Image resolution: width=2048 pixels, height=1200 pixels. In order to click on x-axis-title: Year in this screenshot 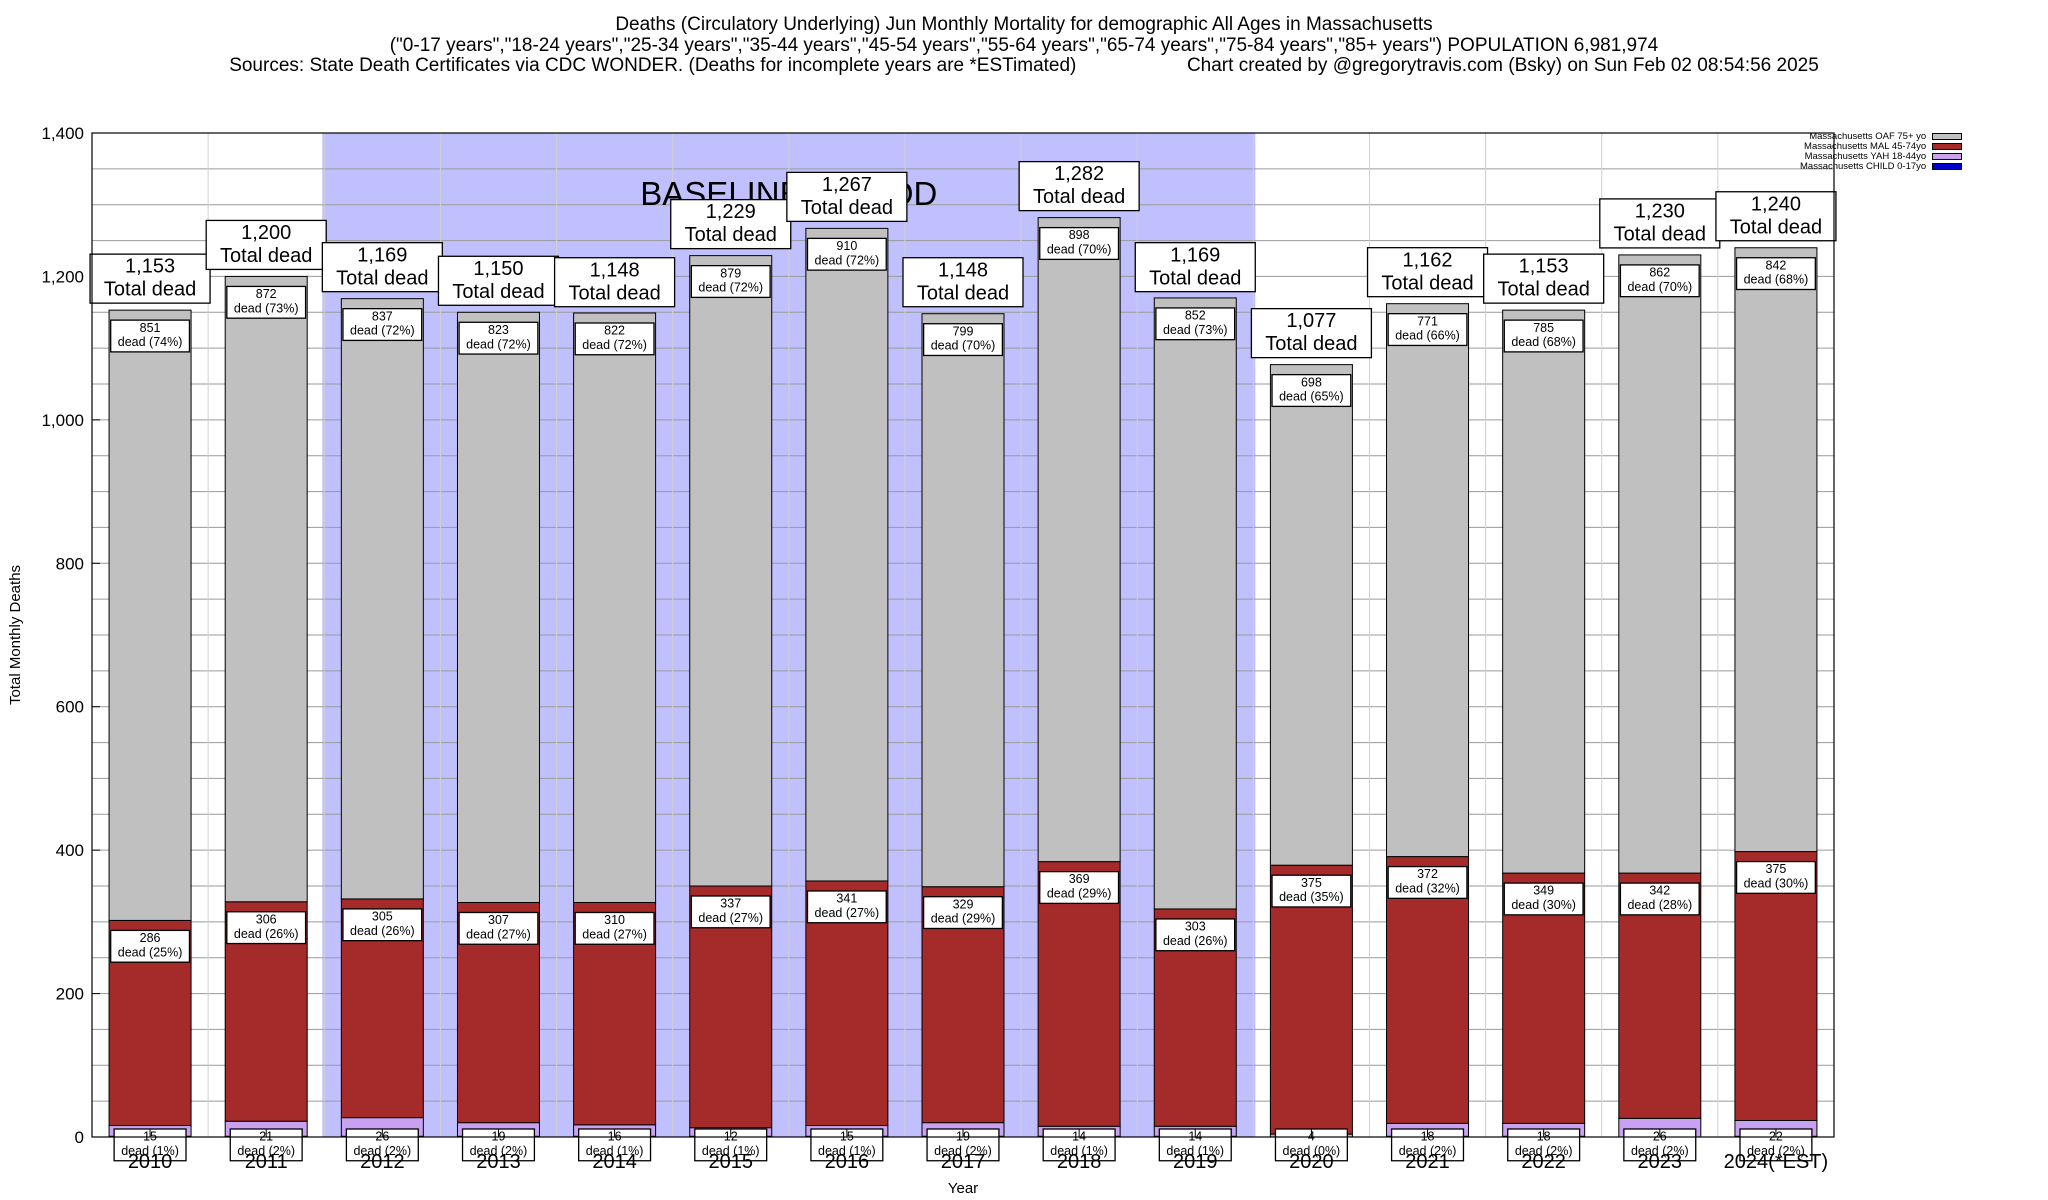, I will do `click(963, 1188)`.